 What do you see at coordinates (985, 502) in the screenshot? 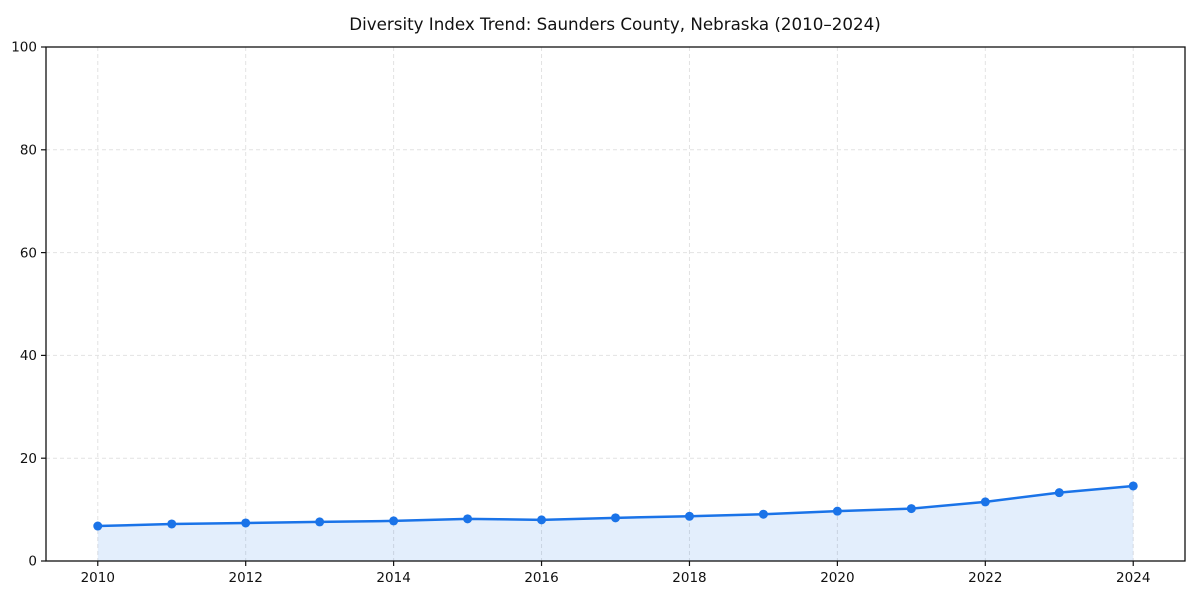
I see `data-point-2022` at bounding box center [985, 502].